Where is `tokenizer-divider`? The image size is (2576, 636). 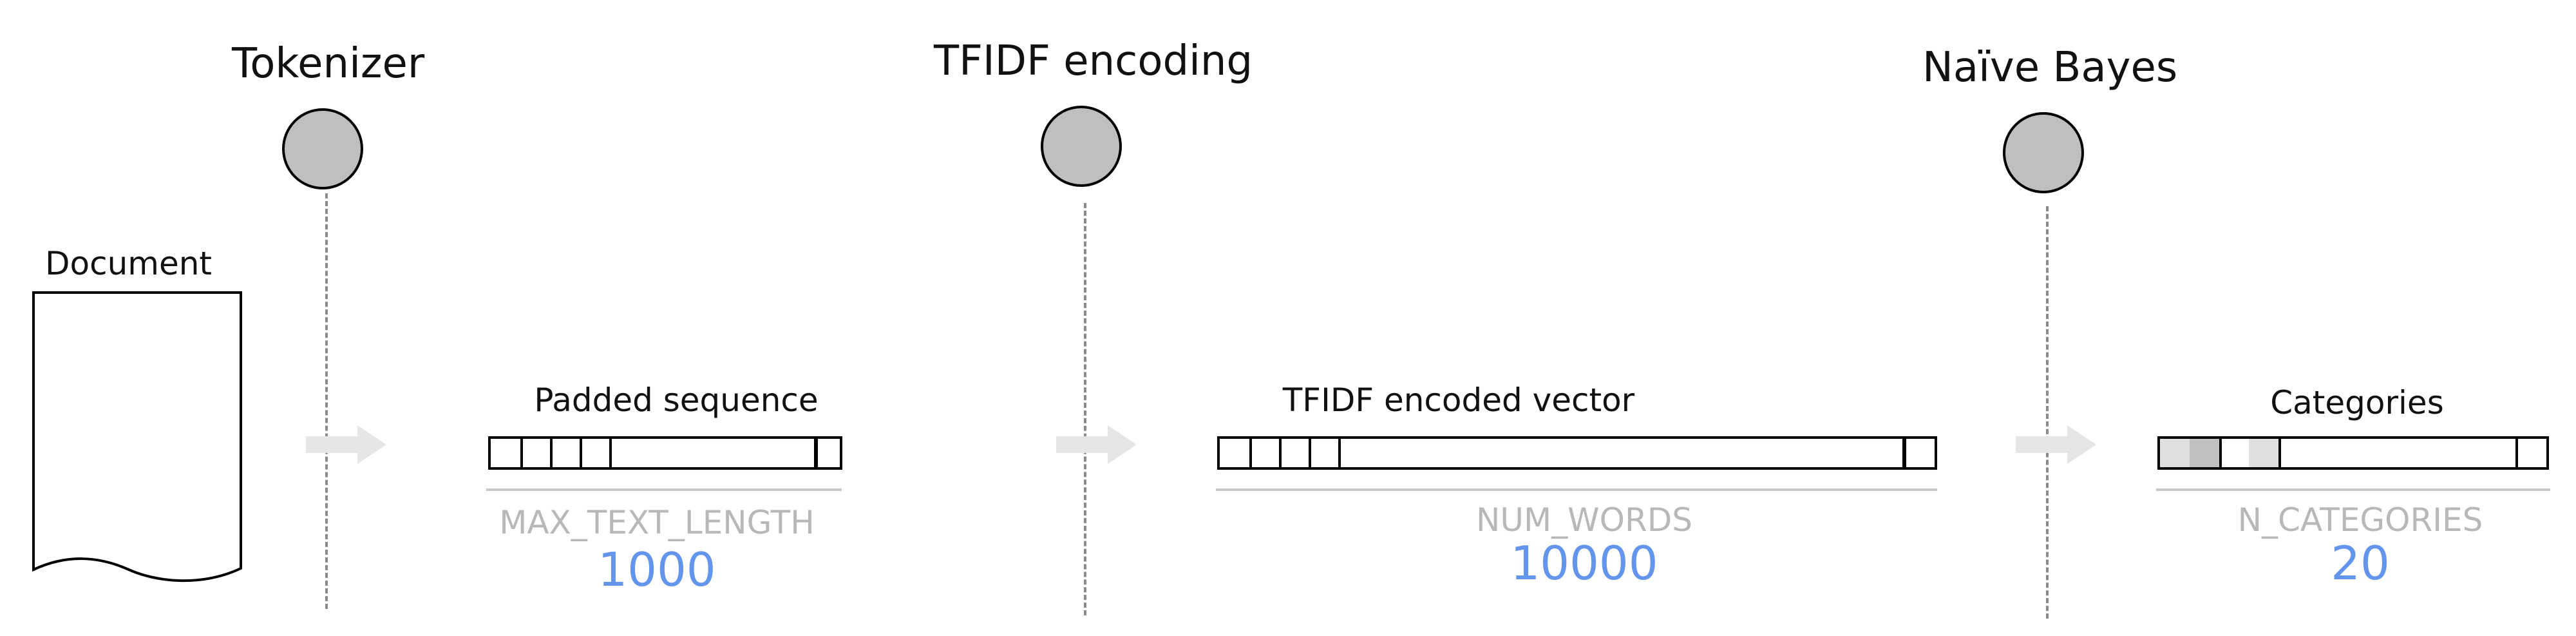
tokenizer-divider is located at coordinates (326, 401).